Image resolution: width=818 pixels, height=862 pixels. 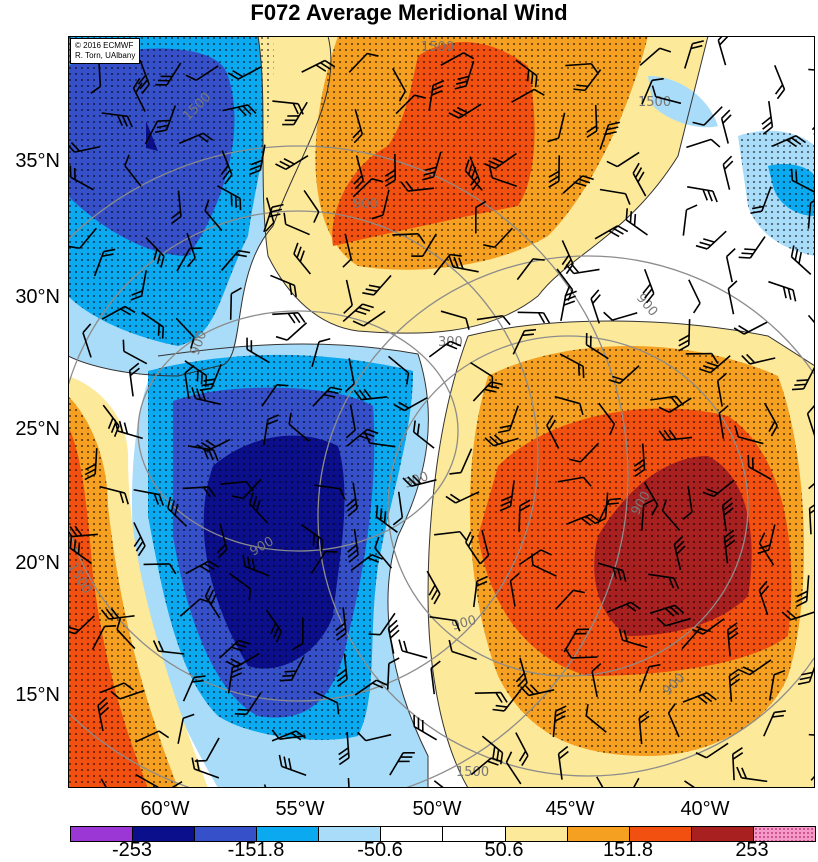 What do you see at coordinates (105, 55) in the screenshot?
I see `credit-line: R. Torn, UAlbany` at bounding box center [105, 55].